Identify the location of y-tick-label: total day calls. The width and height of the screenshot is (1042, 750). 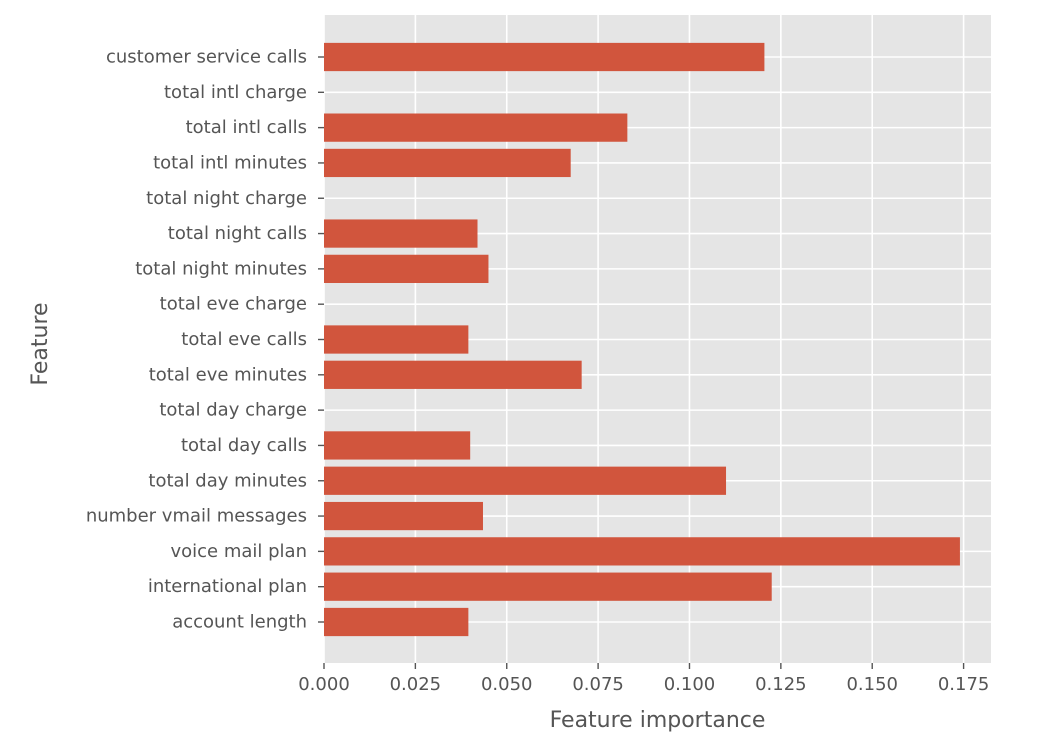
(244, 445).